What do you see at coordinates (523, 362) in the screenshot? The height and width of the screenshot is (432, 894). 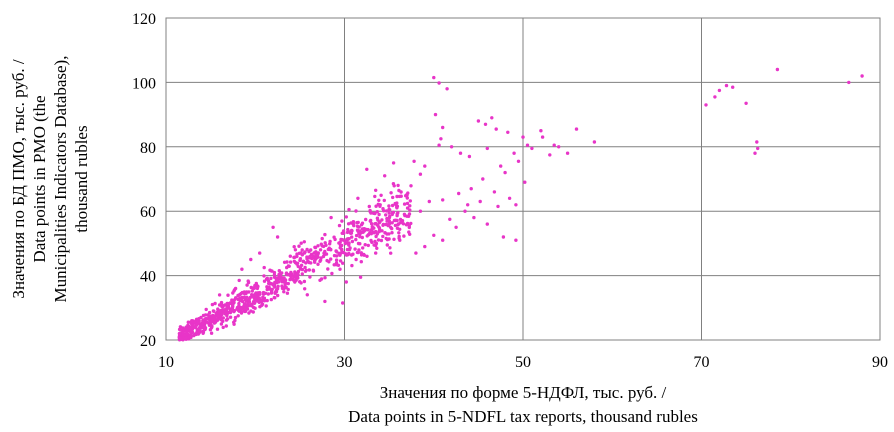 I see `x-axis-ticks: 10 30 50 70 90` at bounding box center [523, 362].